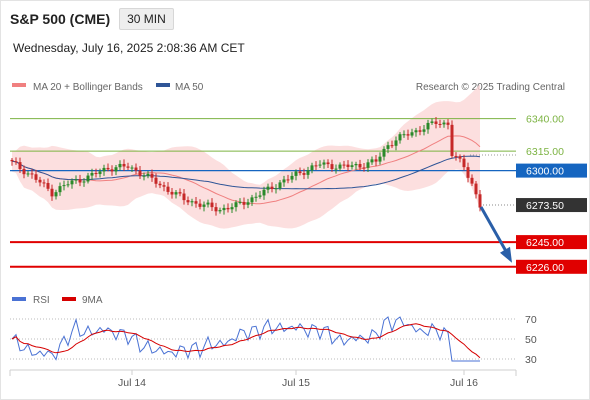  Describe the element at coordinates (88, 87) in the screenshot. I see `ma20-legend-label: MA 20 + Bollinger Bands` at that location.